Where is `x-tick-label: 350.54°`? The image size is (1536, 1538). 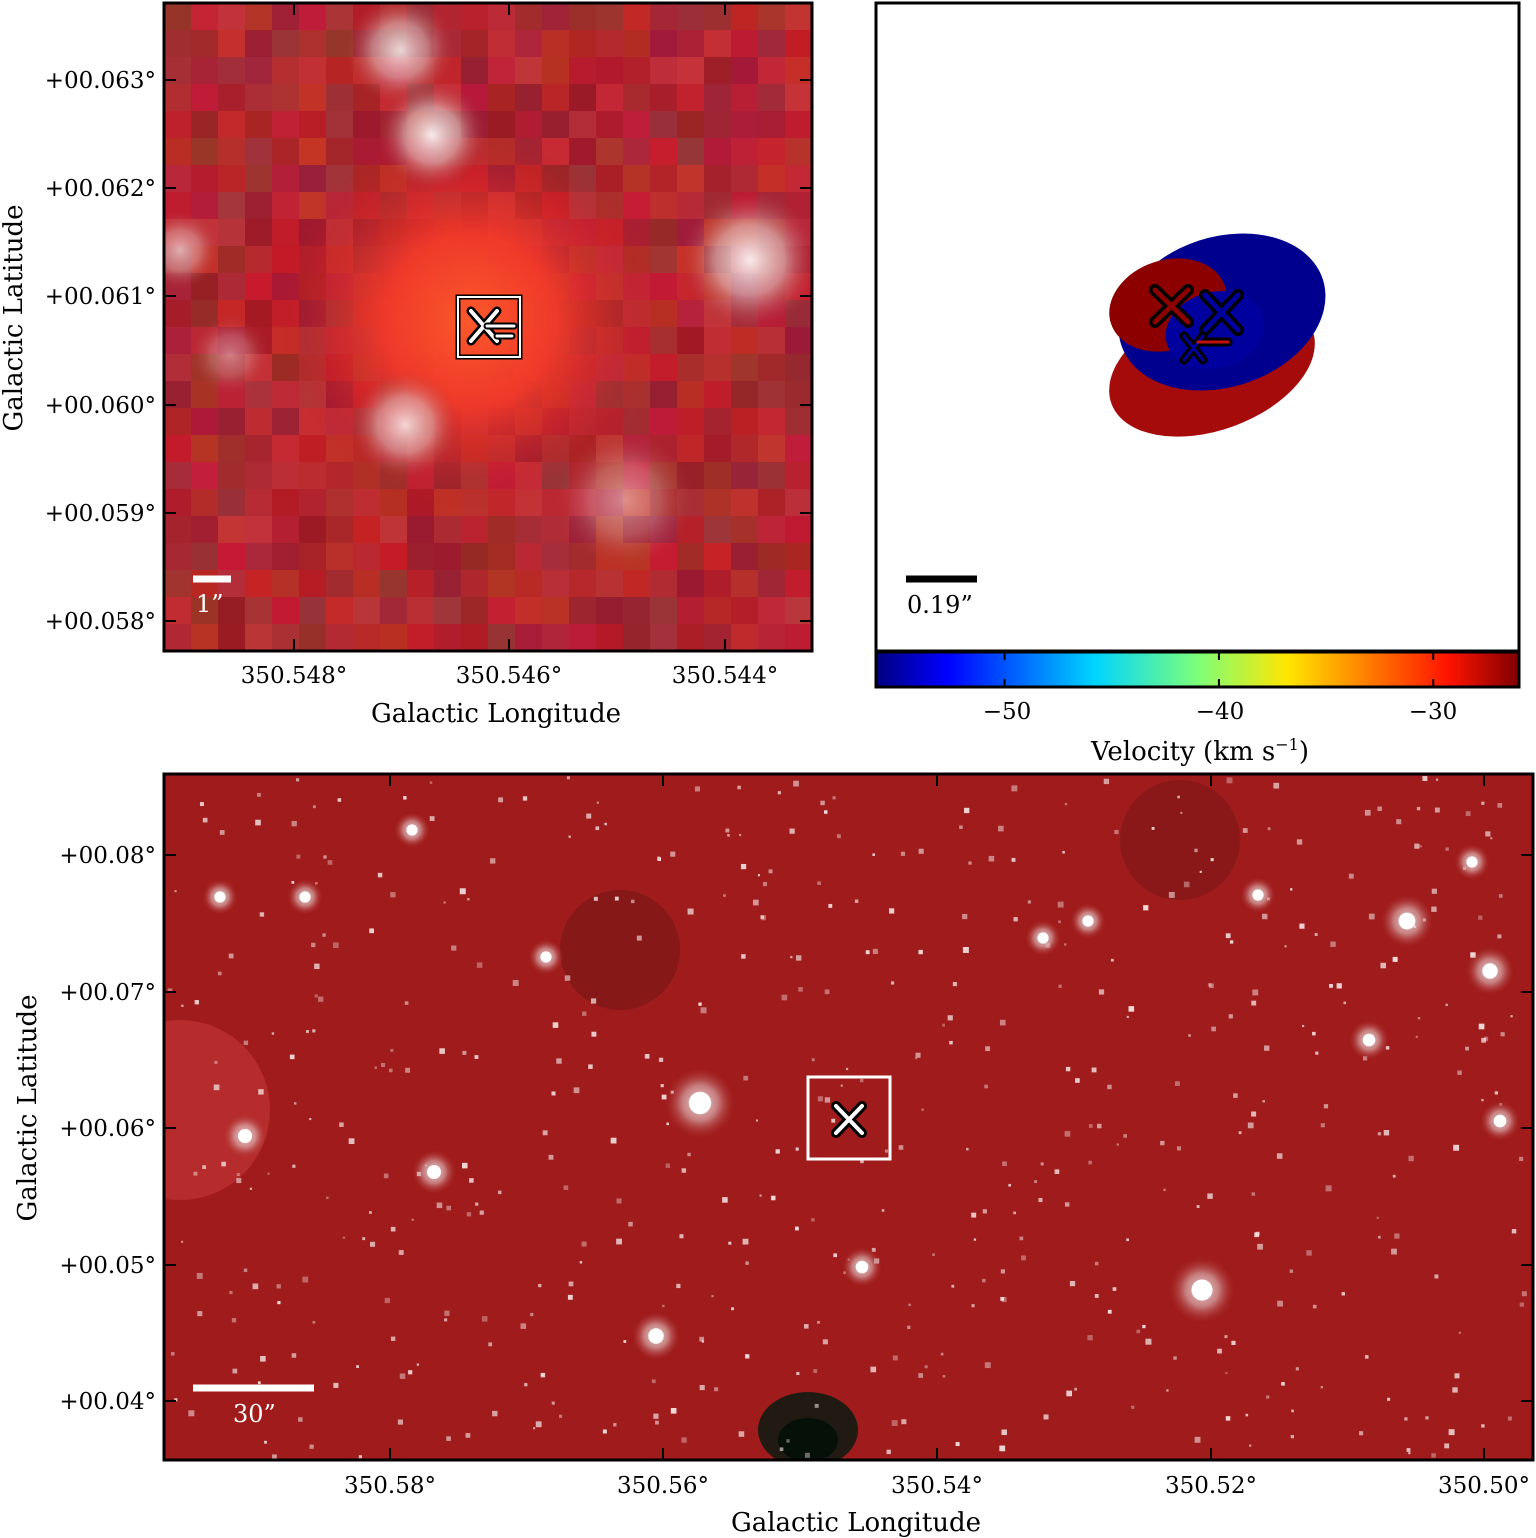 x-tick-label: 350.54° is located at coordinates (937, 1486).